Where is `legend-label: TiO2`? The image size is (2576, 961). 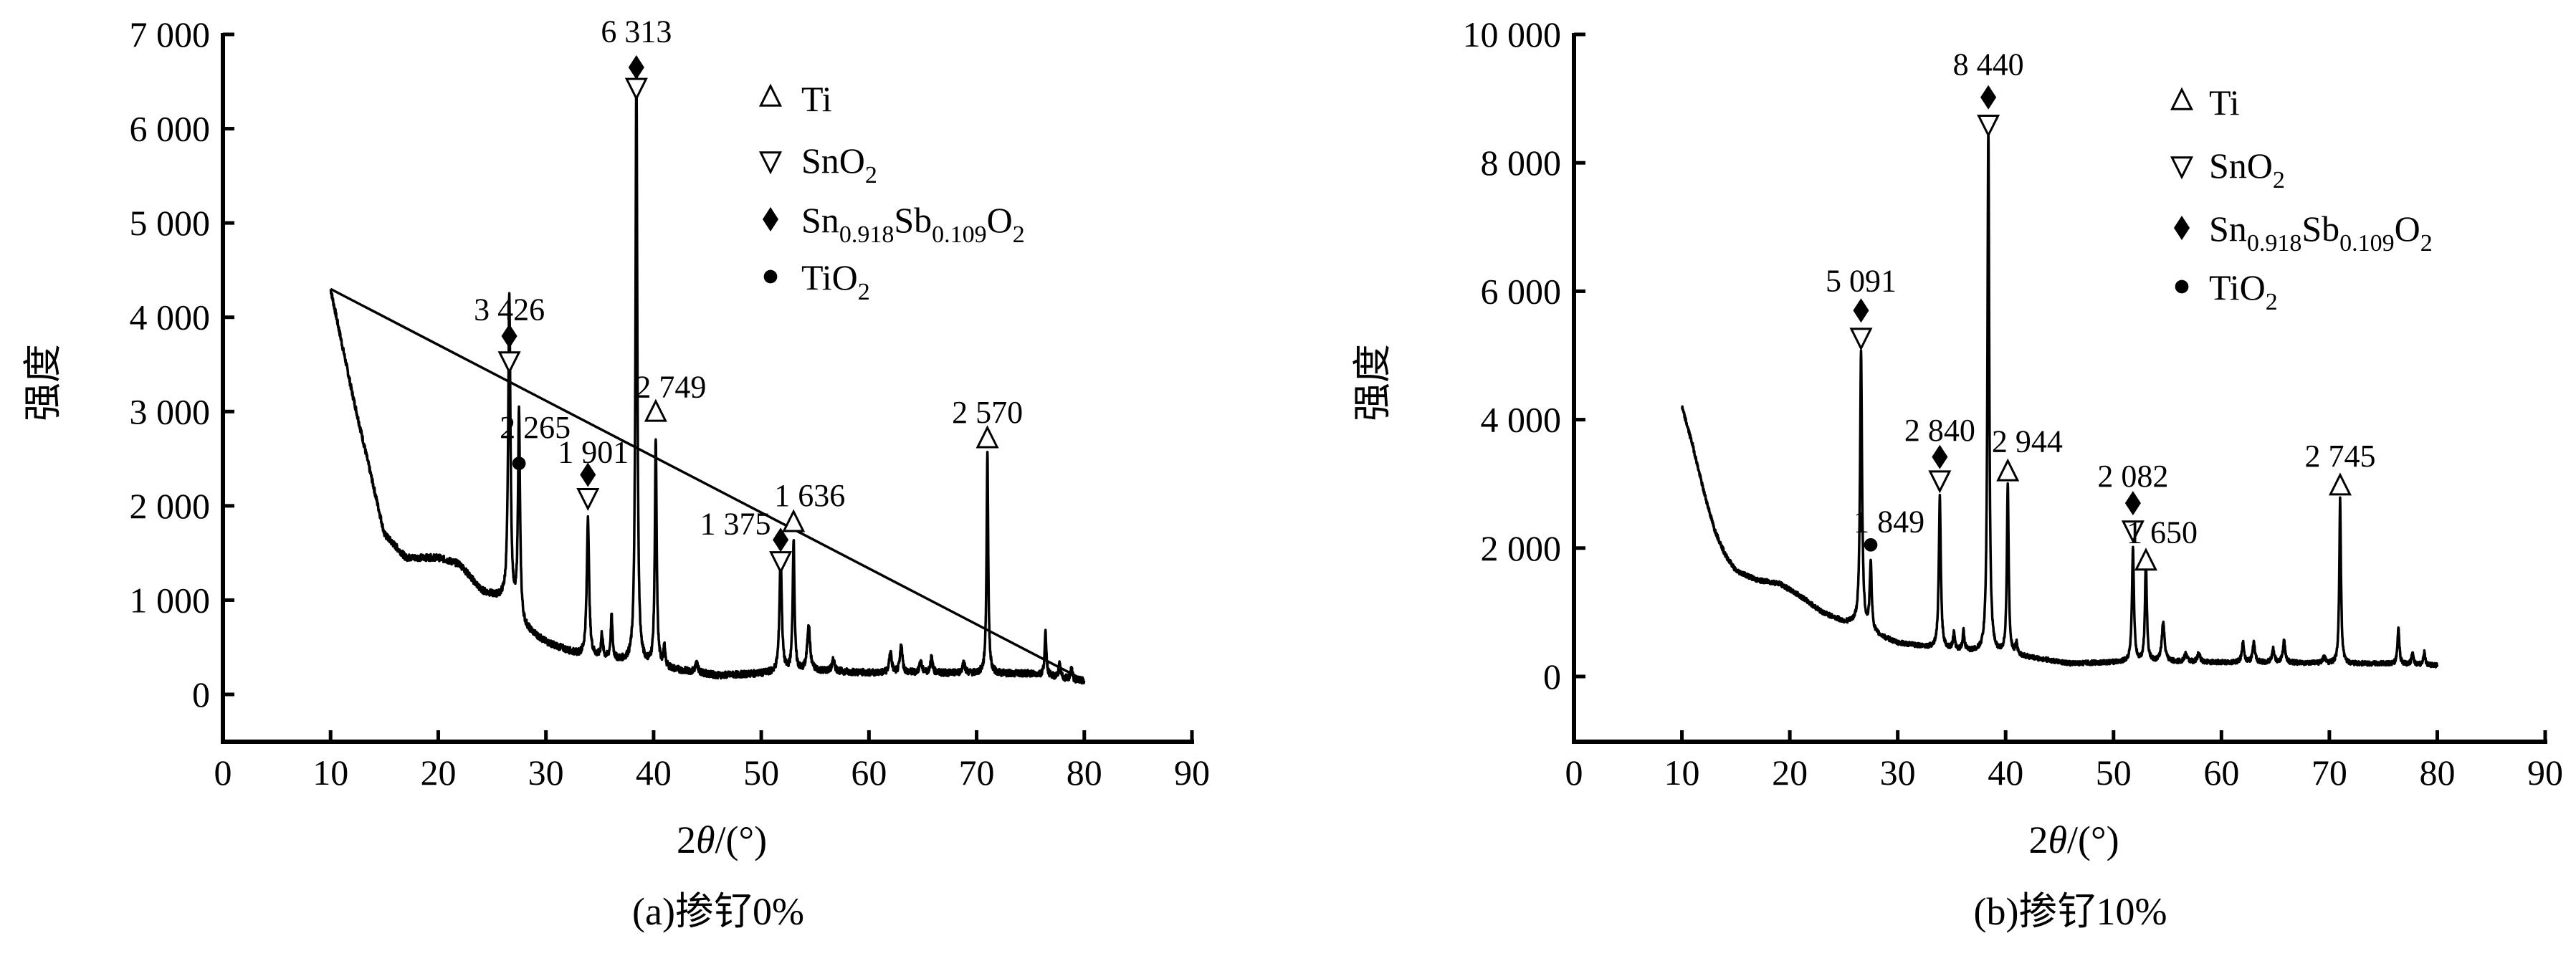 legend-label: TiO2 is located at coordinates (2243, 291).